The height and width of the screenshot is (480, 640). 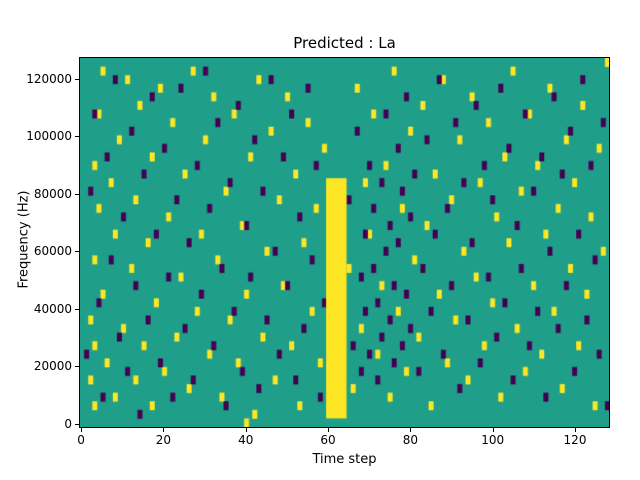 I want to click on plot-title: Predicted : La, so click(x=344, y=43).